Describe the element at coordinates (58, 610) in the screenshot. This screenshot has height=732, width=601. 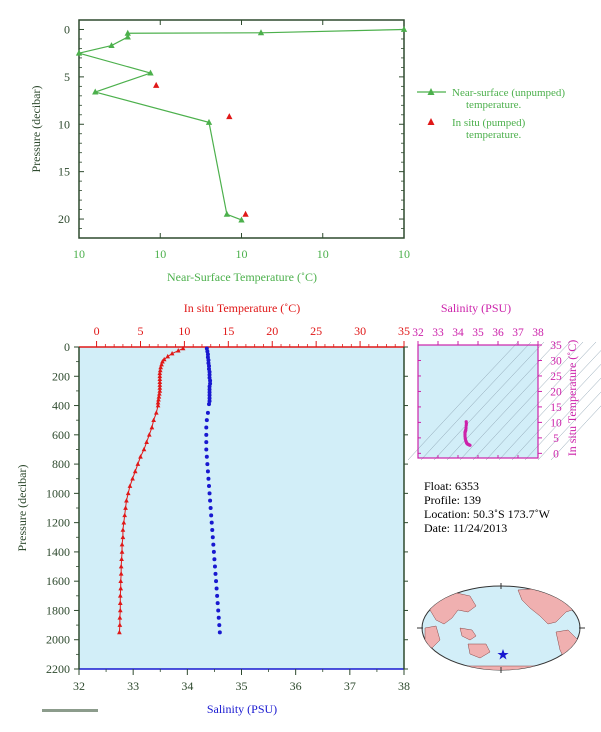
I see `pressure-axis-tick-label: 1800` at that location.